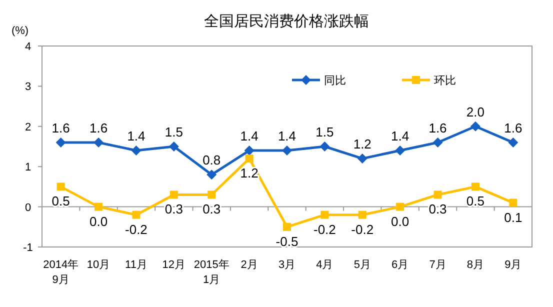 The height and width of the screenshot is (307, 553). Describe the element at coordinates (28, 168) in the screenshot. I see `y-tick-label: 1` at that location.